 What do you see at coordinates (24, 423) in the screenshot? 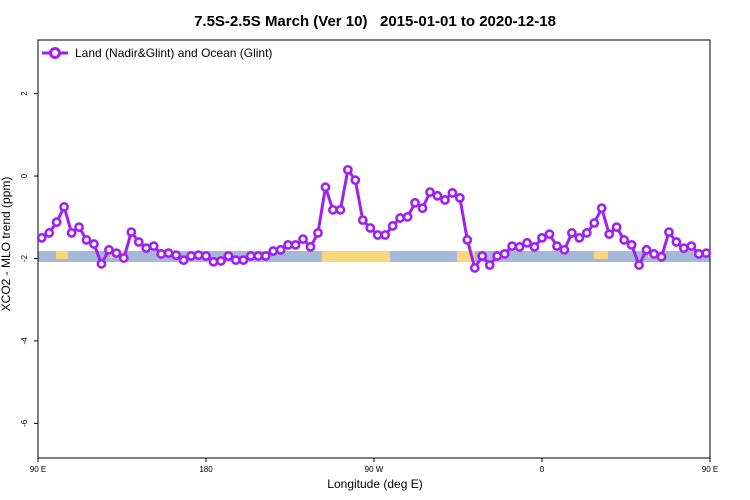
I see `y-tick-label: -6` at bounding box center [24, 423].